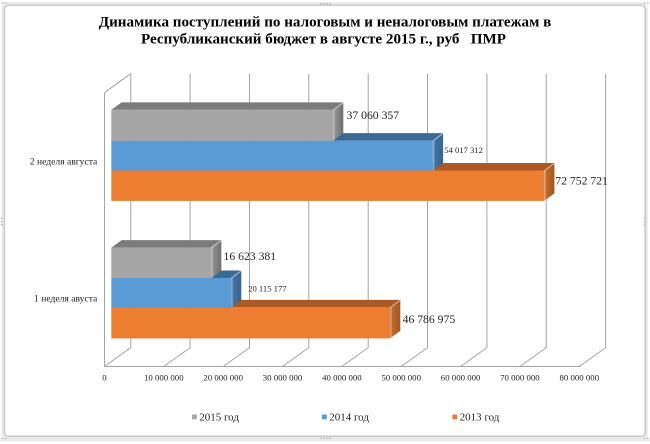  What do you see at coordinates (429, 319) in the screenshot?
I see `svg-text: 46 786 975` at bounding box center [429, 319].